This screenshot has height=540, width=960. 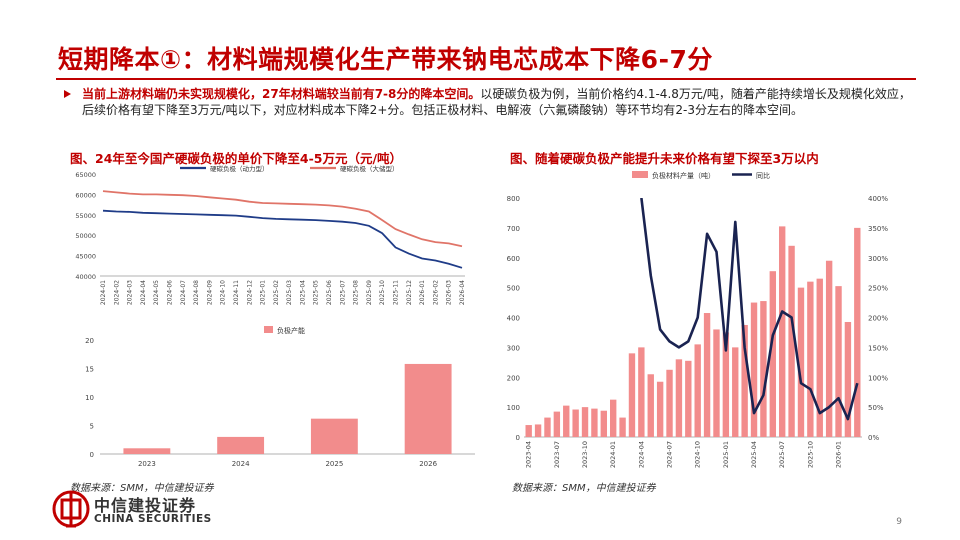 What do you see at coordinates (241, 464) in the screenshot?
I see `x-tick-label: 2024` at bounding box center [241, 464].